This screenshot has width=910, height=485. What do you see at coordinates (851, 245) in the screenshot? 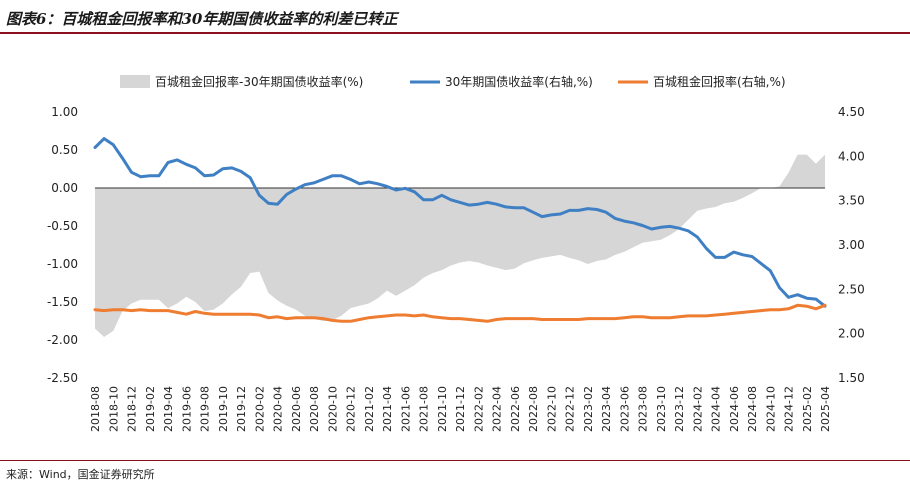
I see `y-right-tick-label: 3.00` at bounding box center [851, 245].